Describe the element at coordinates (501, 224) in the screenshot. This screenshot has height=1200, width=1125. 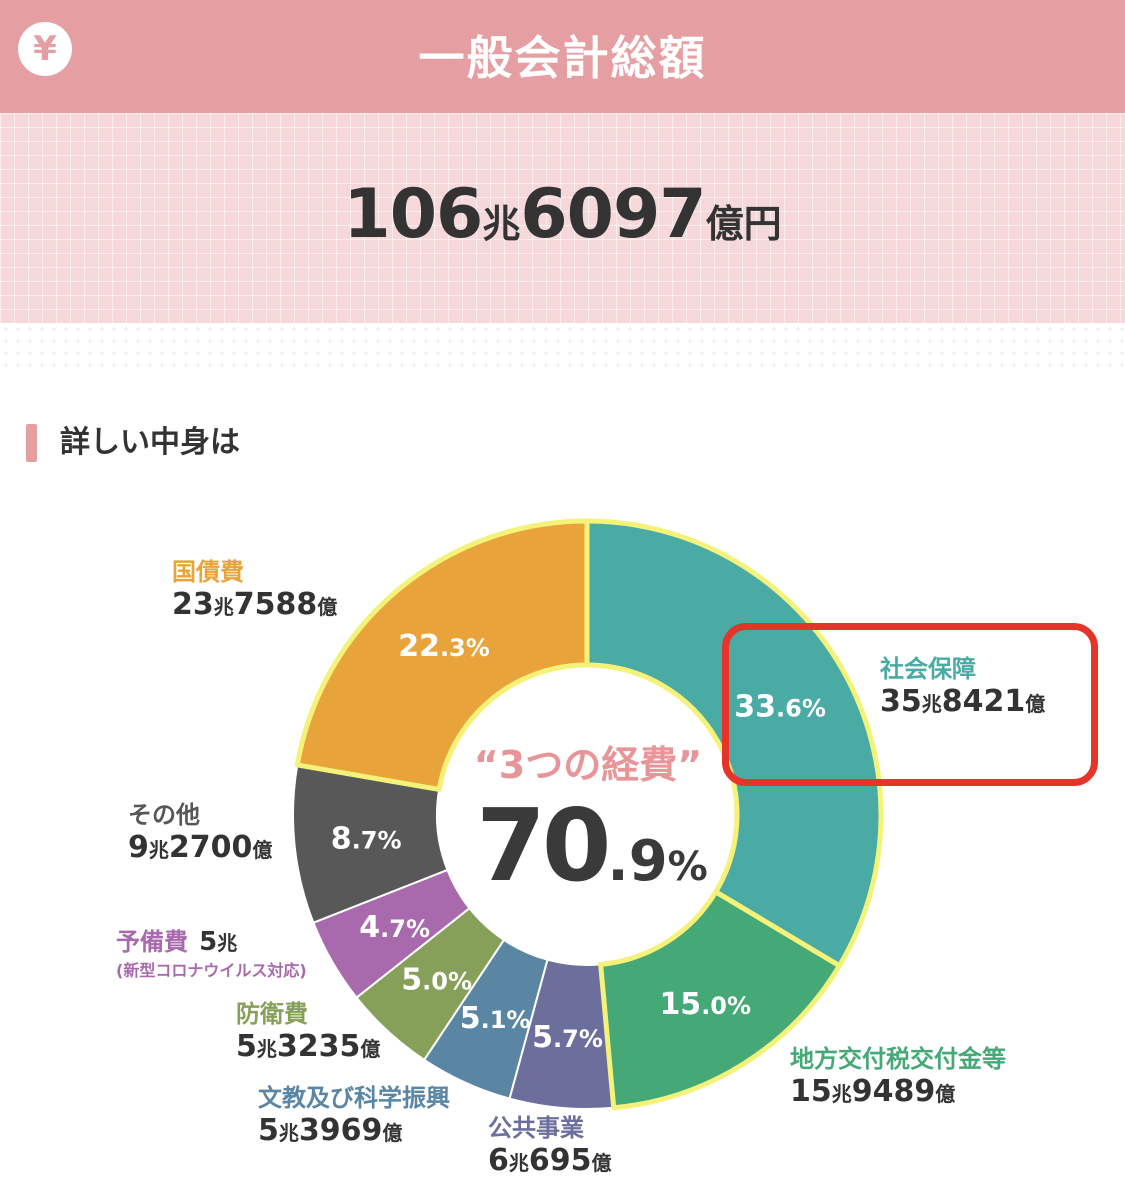
I see `total-unit-1: 兆` at that location.